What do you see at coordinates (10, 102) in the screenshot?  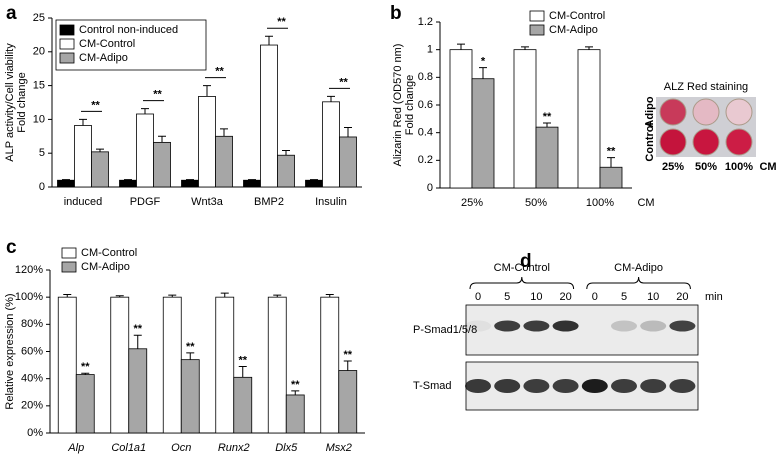 I see `y-axis-label: ALP activity/Cell viability` at bounding box center [10, 102].